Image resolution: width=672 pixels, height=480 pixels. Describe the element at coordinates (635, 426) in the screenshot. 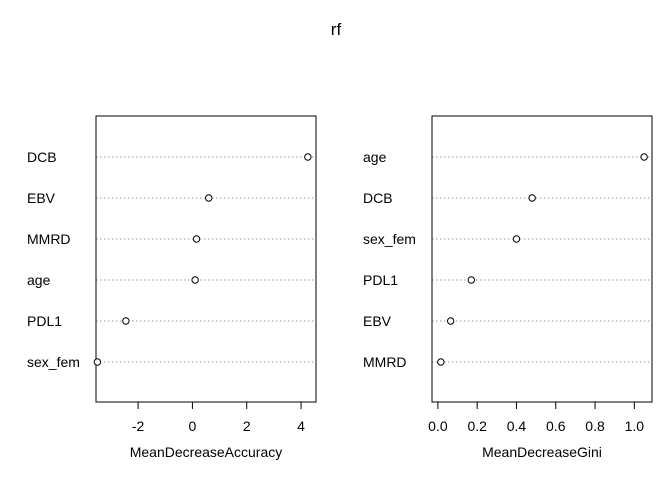

I see `x-tick-label: 1.0` at that location.